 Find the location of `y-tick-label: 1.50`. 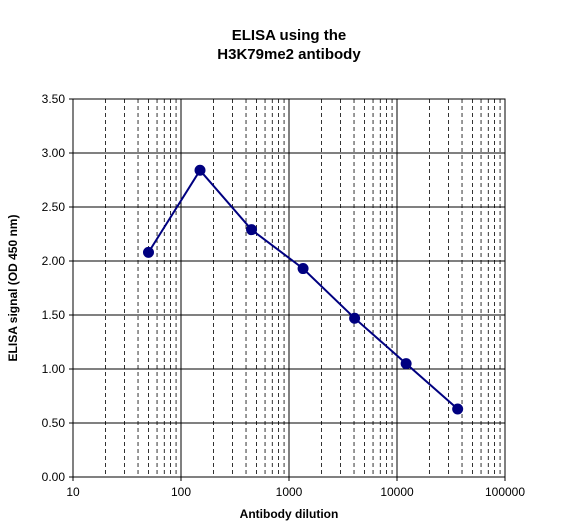

y-tick-label: 1.50 is located at coordinates (54, 315).